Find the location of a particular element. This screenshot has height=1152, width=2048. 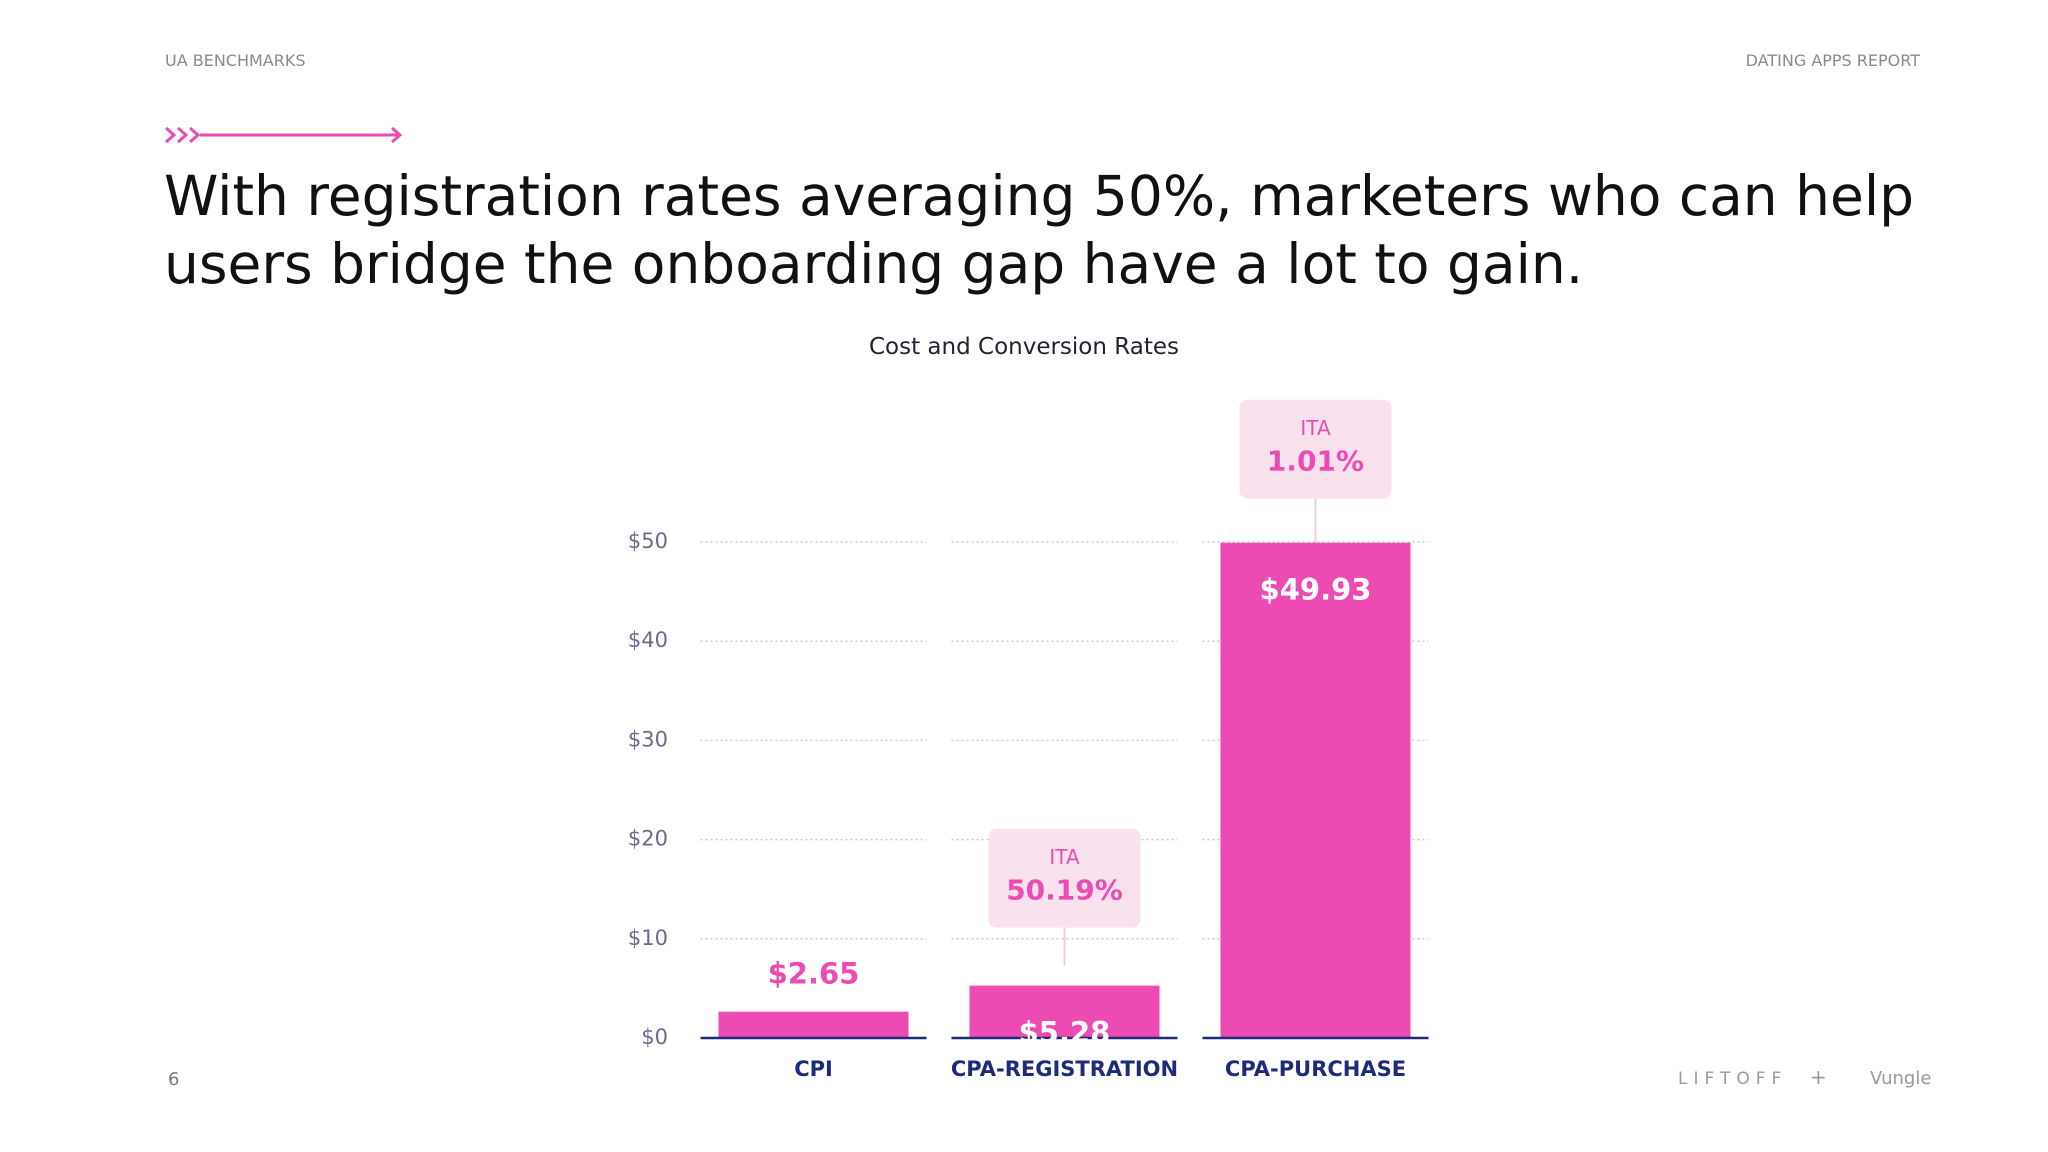

chart-title: Cost and Conversion Rates is located at coordinates (1024, 347).